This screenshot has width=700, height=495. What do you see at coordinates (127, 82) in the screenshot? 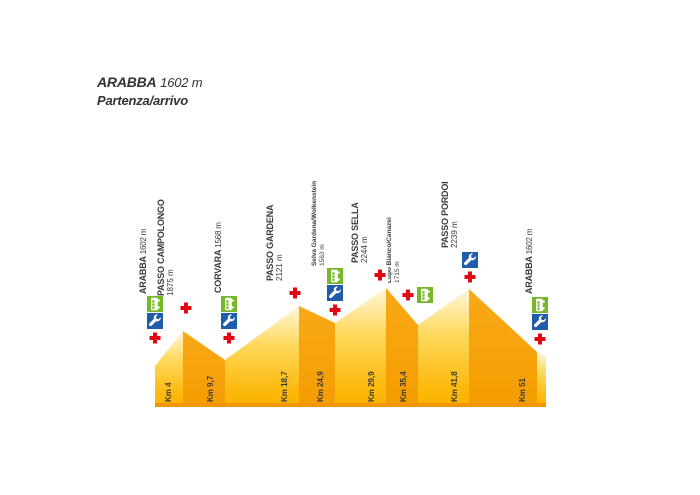
I see `start-point-name: ARABBA` at bounding box center [127, 82].